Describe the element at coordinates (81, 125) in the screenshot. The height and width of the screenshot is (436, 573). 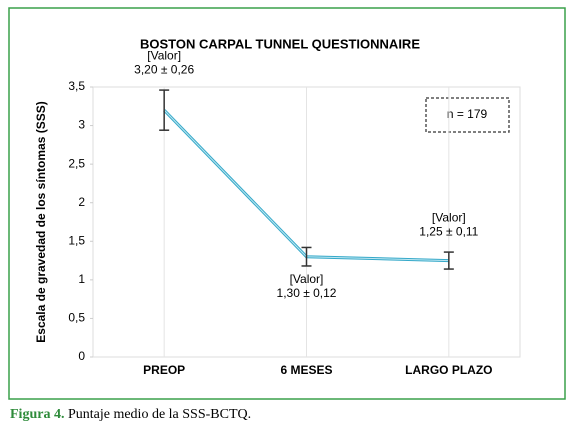
I see `y-tick-label: 3` at that location.